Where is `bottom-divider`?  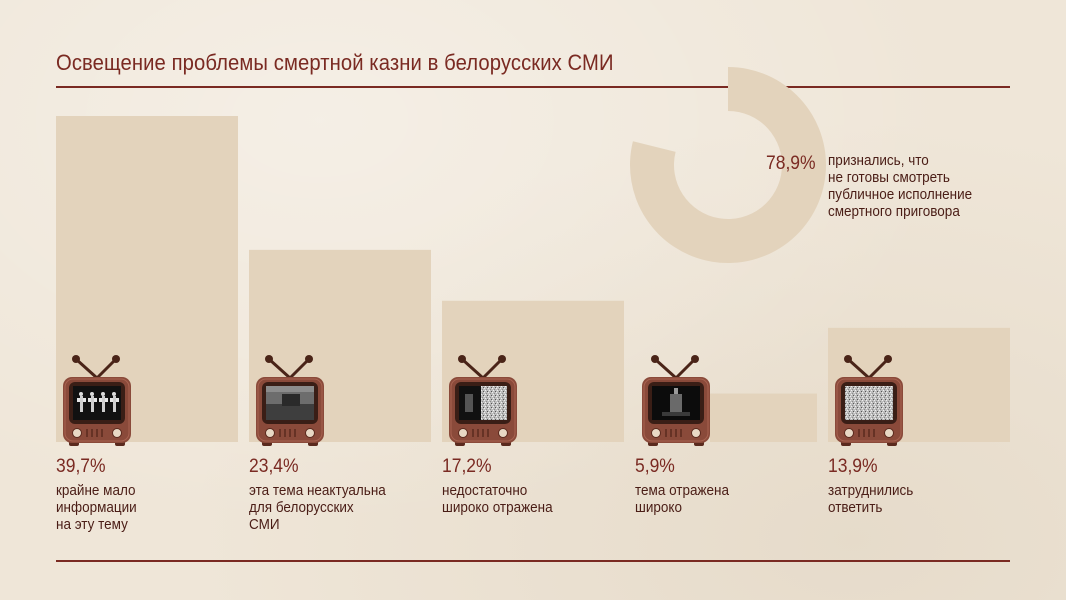 bottom-divider is located at coordinates (533, 561).